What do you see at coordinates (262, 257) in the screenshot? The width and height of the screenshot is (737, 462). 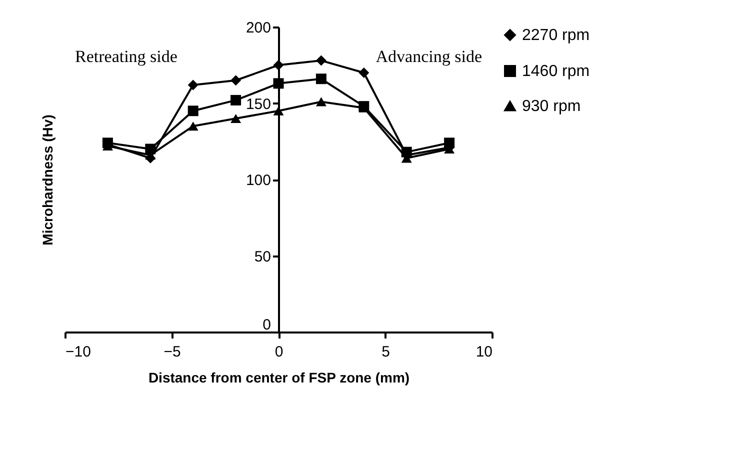 I see `y-tick-label: 50` at bounding box center [262, 257].